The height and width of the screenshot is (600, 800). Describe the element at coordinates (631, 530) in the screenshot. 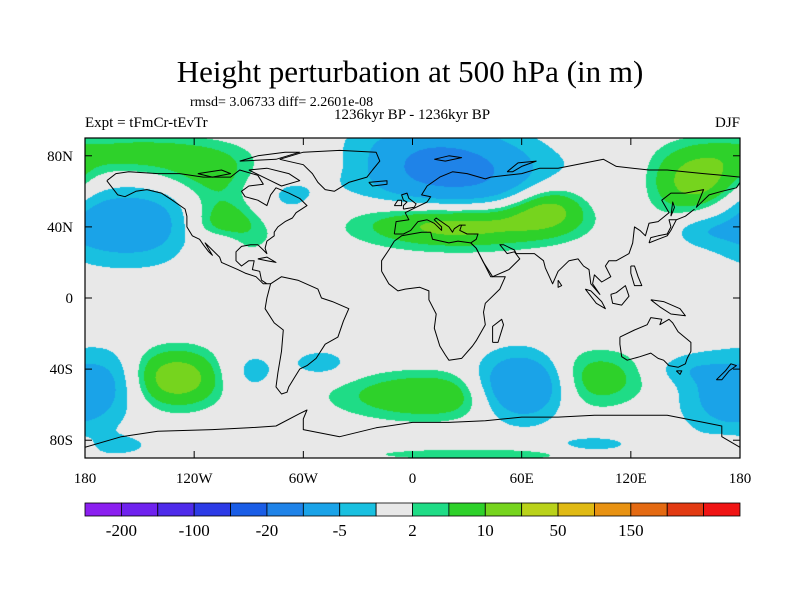

I see `colorbar-label: 150` at that location.